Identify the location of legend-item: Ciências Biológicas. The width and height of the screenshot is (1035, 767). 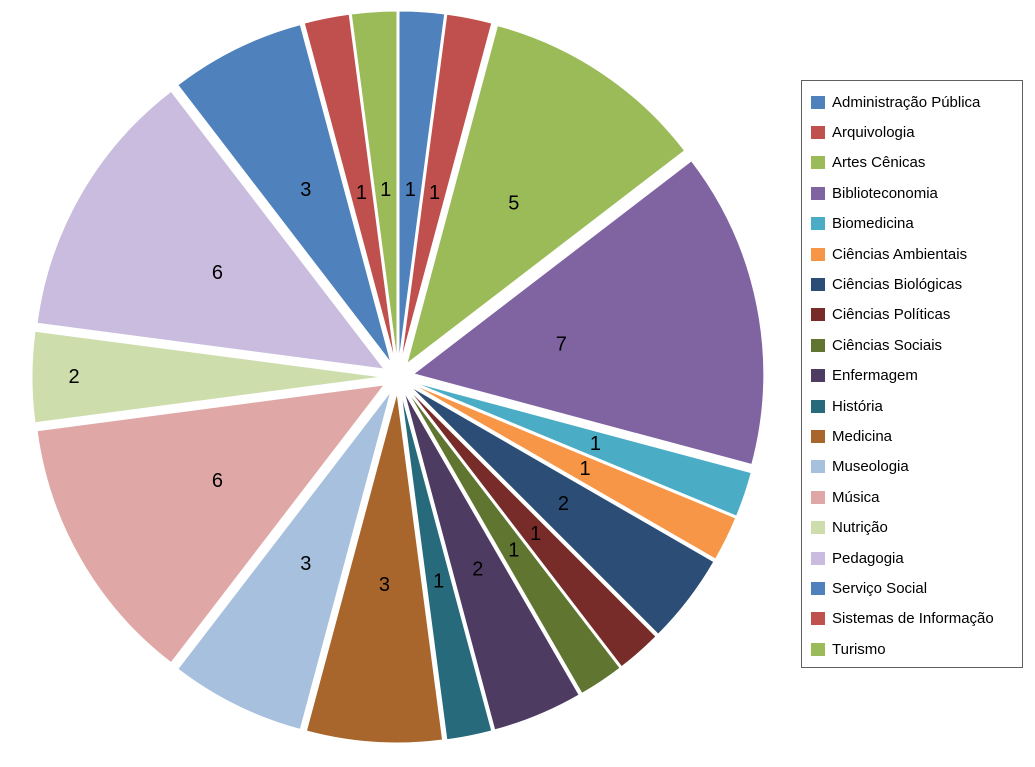
(916, 284).